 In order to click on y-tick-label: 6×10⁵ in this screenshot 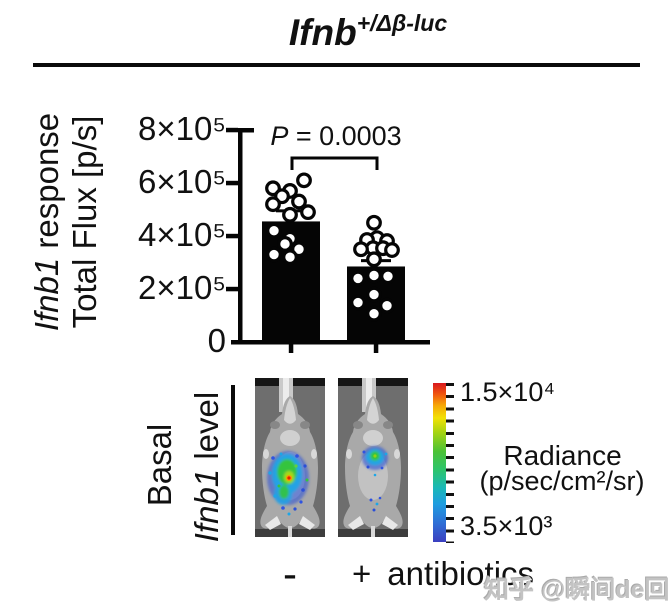, I will do `click(181, 181)`.